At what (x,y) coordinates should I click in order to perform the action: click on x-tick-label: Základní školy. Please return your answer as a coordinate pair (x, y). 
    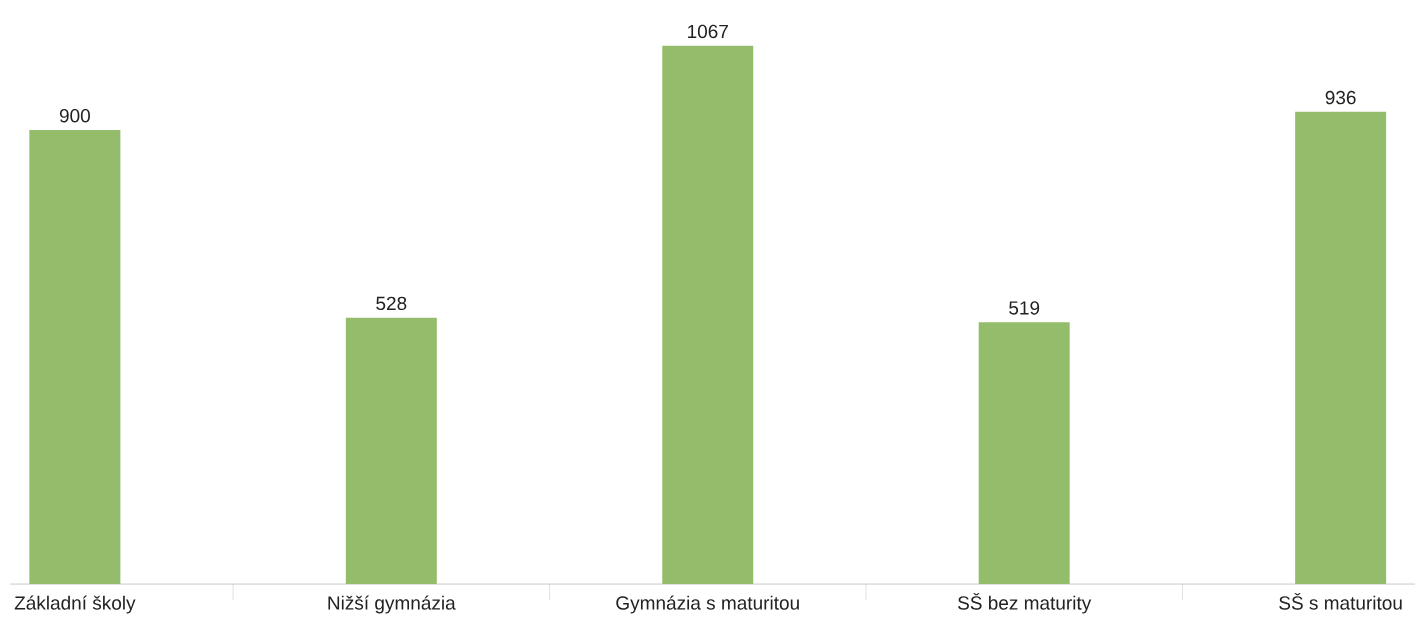
    Looking at the image, I should click on (75, 604).